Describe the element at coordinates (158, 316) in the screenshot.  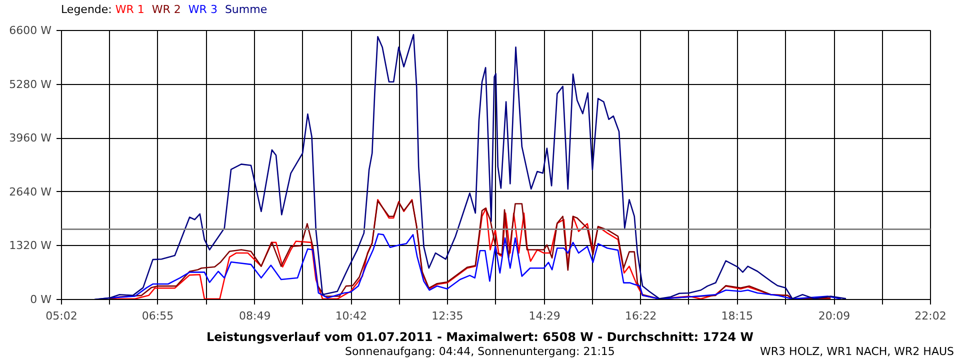
I see `x-tick-label: 06:55` at that location.